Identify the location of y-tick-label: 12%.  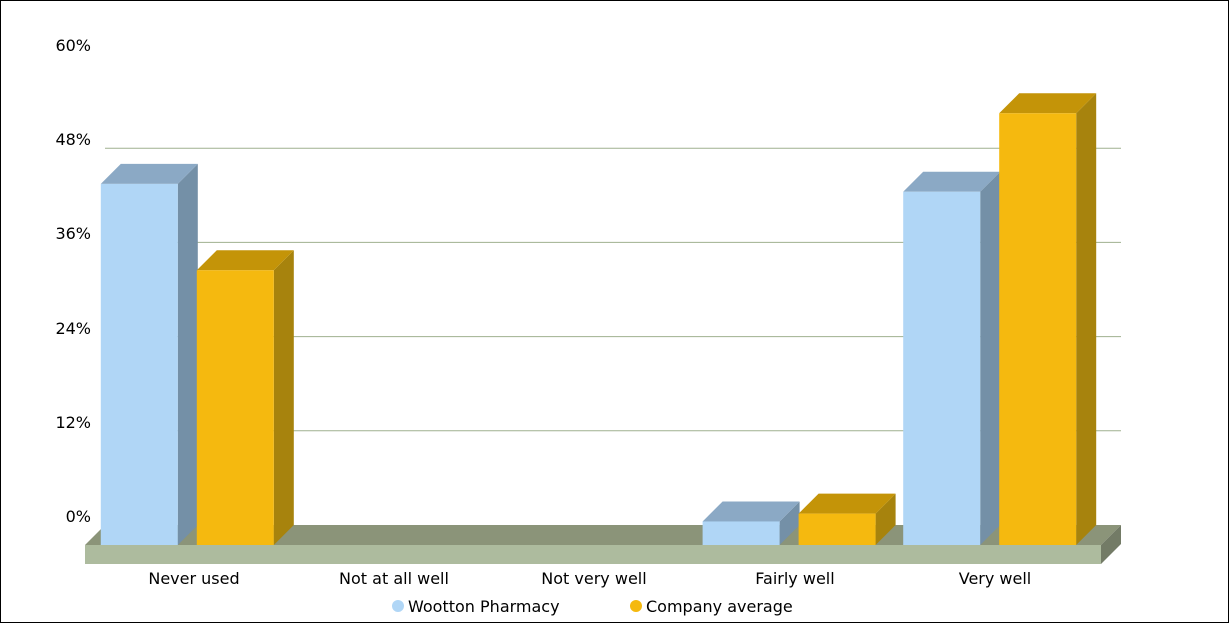
(73, 422).